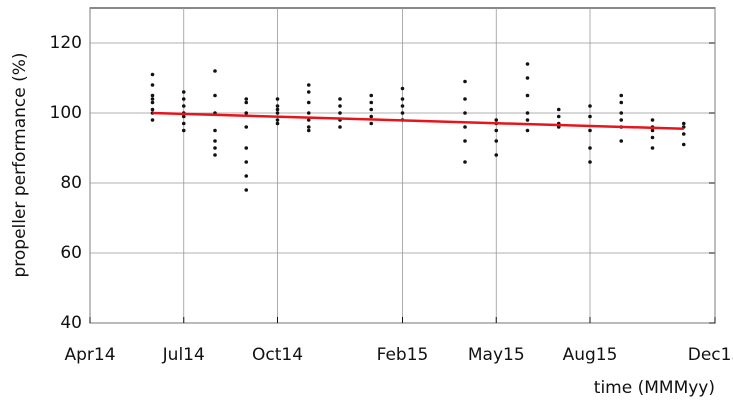 This screenshot has height=407, width=733. What do you see at coordinates (71, 323) in the screenshot?
I see `y-tick-label: 40` at bounding box center [71, 323].